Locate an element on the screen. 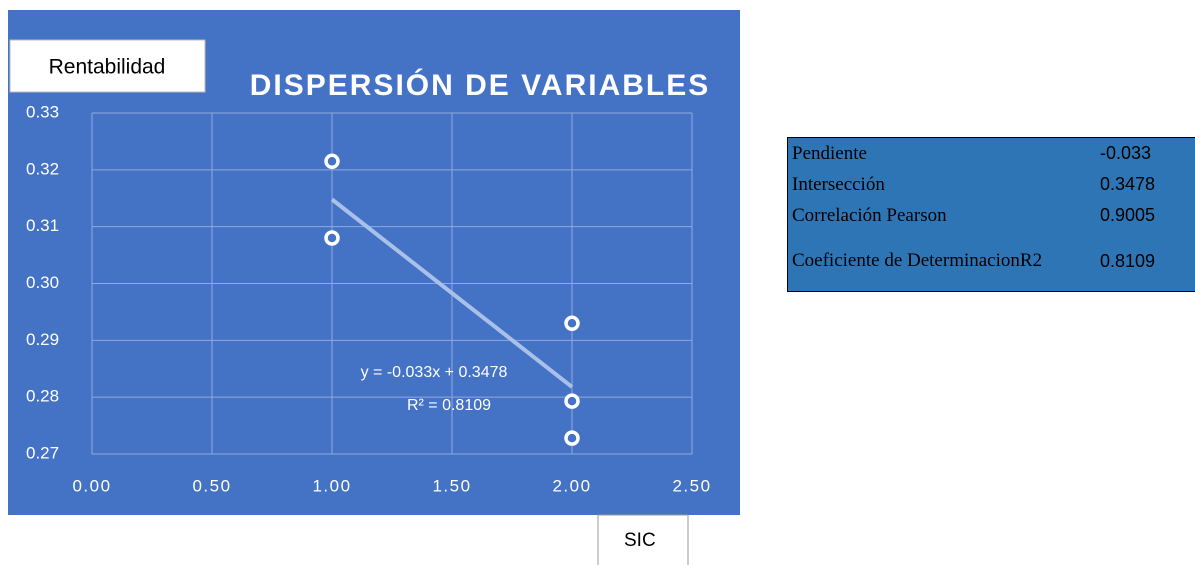 Image resolution: width=1195 pixels, height=565 pixels. y-axis-label: Rentabilidad is located at coordinates (107, 67).